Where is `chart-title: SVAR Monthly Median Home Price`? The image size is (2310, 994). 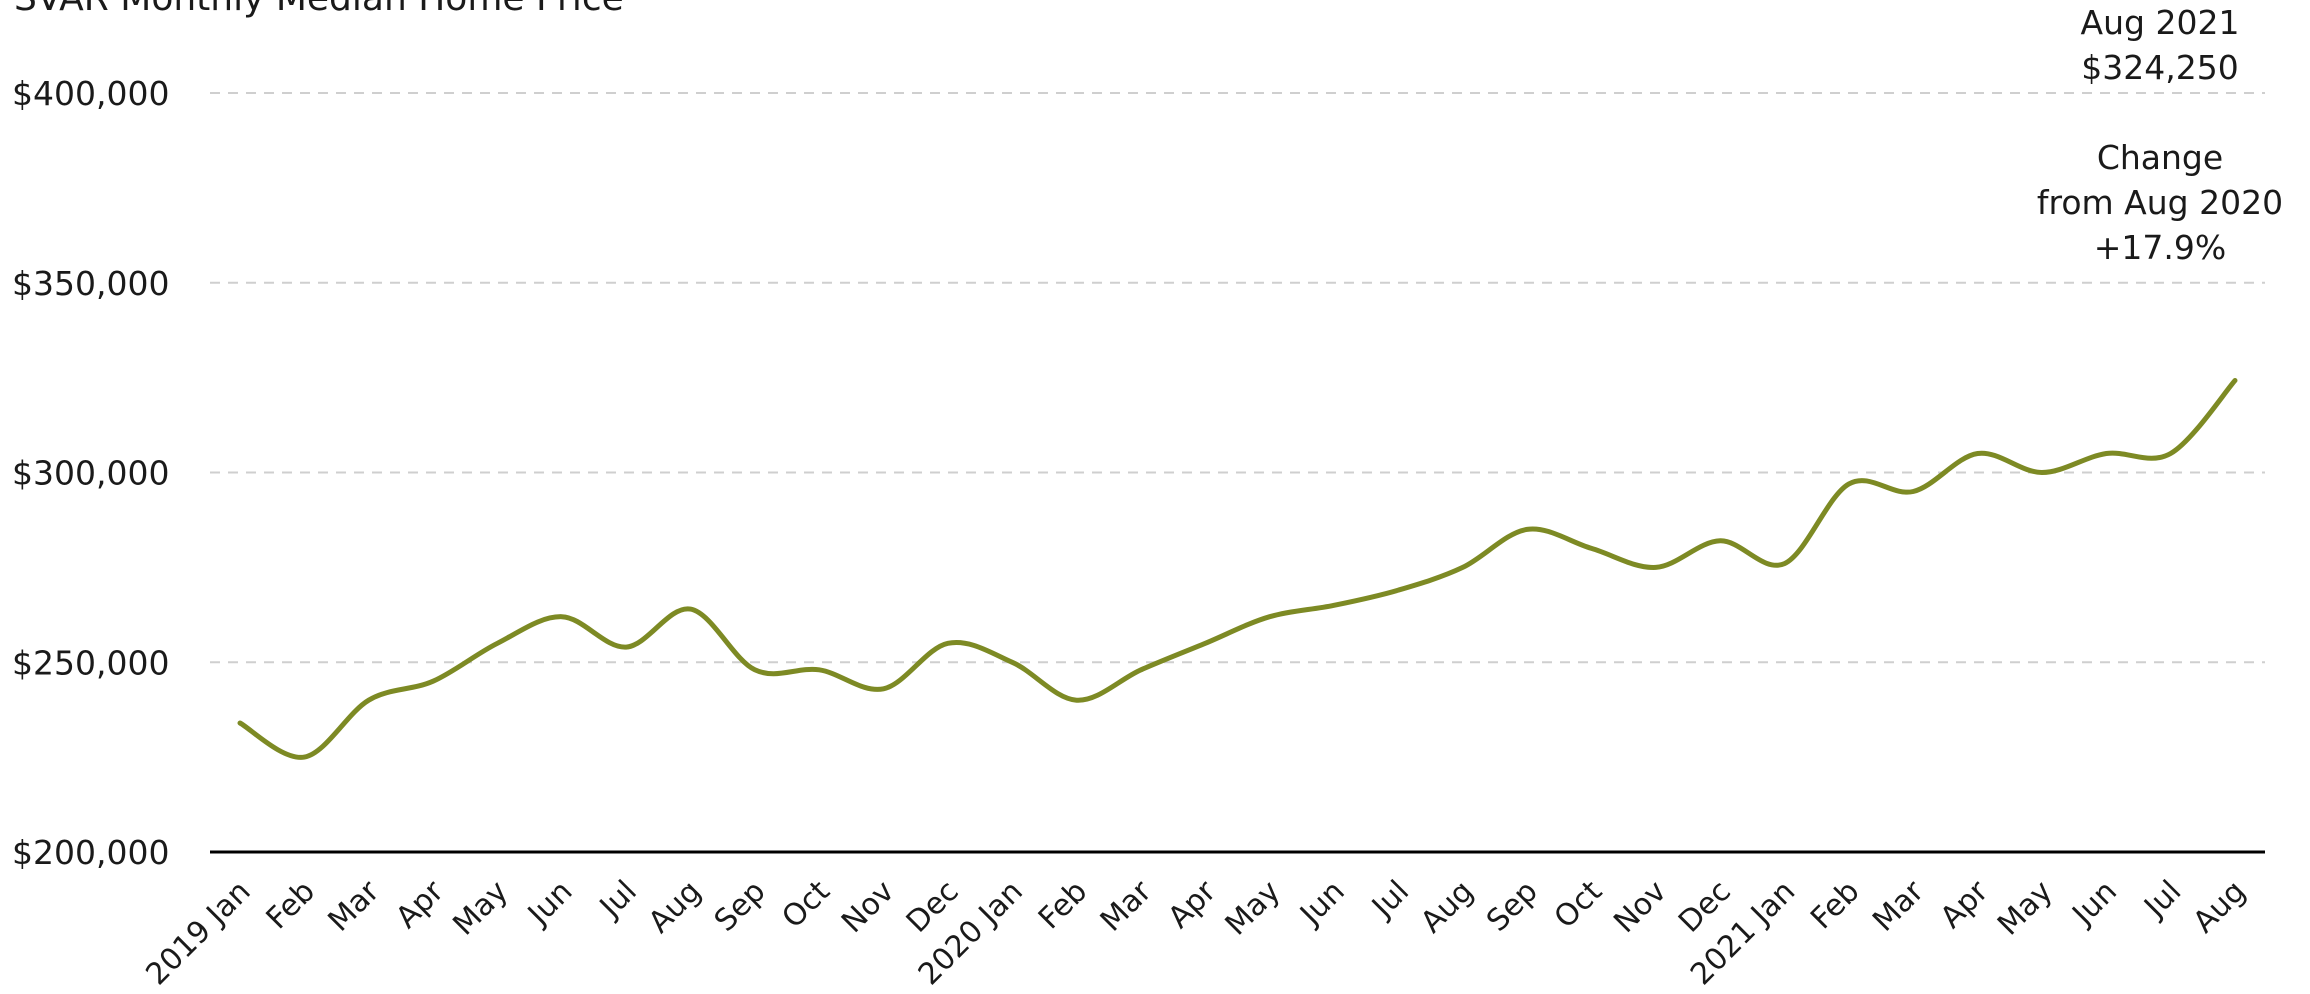
chart-title: SVAR Monthly Median Home Price is located at coordinates (319, 9).